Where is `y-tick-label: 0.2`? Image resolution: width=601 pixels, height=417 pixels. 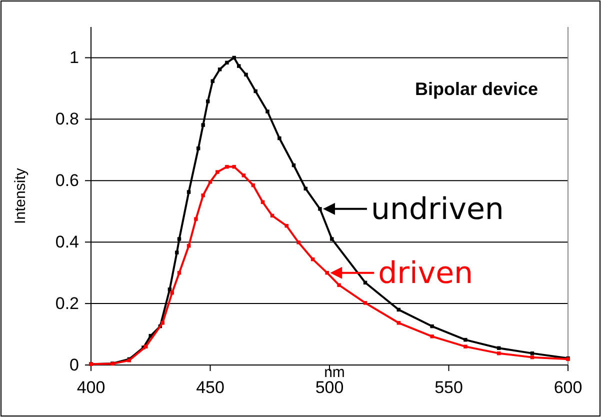 y-tick-label: 0.2 is located at coordinates (67, 304).